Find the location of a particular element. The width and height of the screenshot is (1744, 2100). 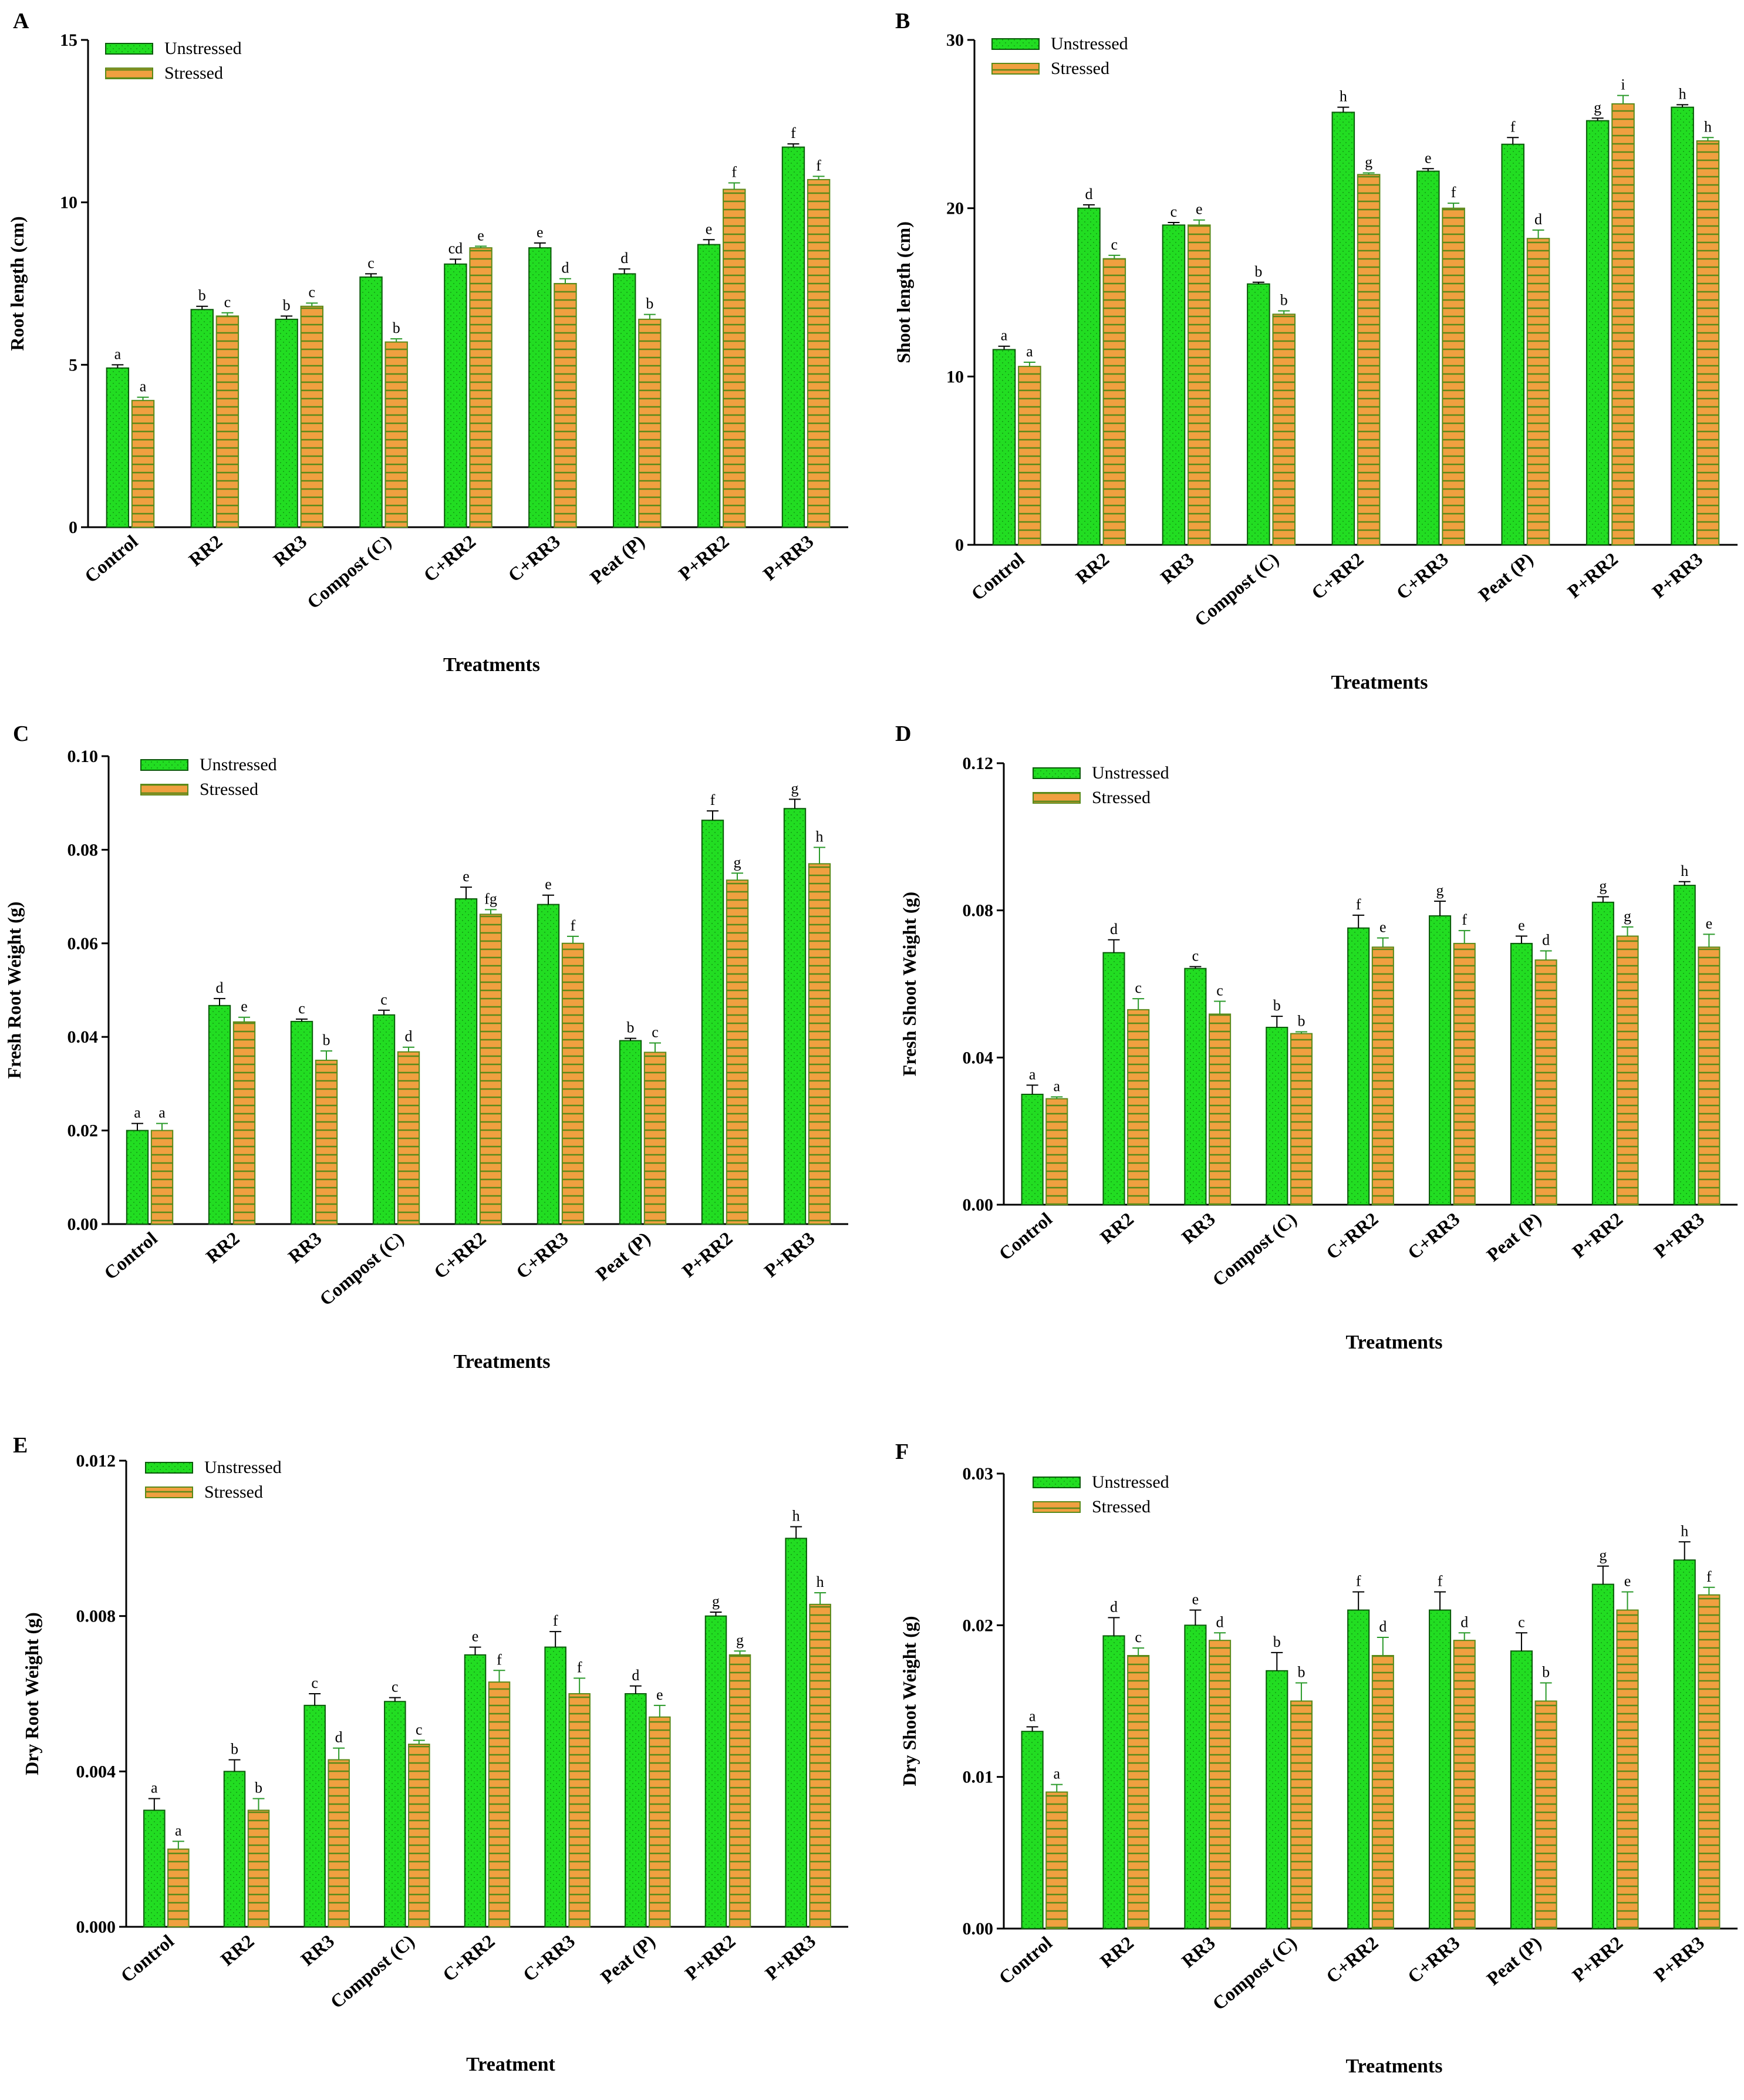

legend-label-stressed: Stressed is located at coordinates (229, 789).